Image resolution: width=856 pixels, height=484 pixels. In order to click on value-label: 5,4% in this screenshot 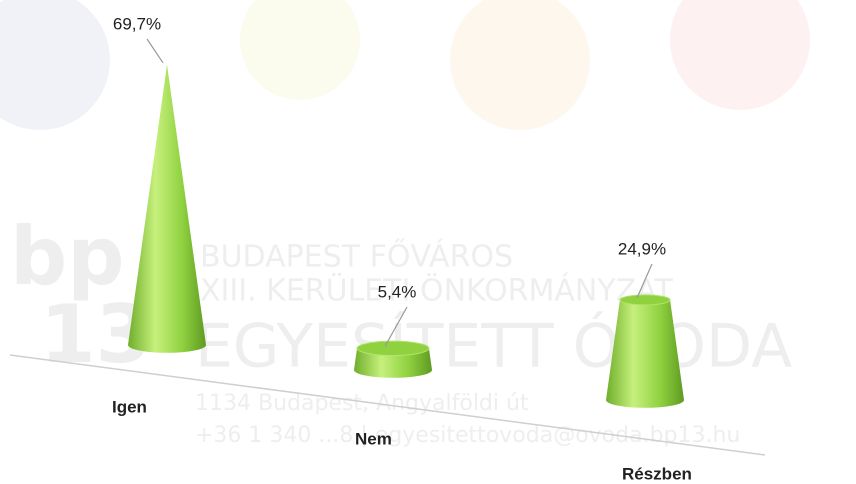, I will do `click(397, 291)`.